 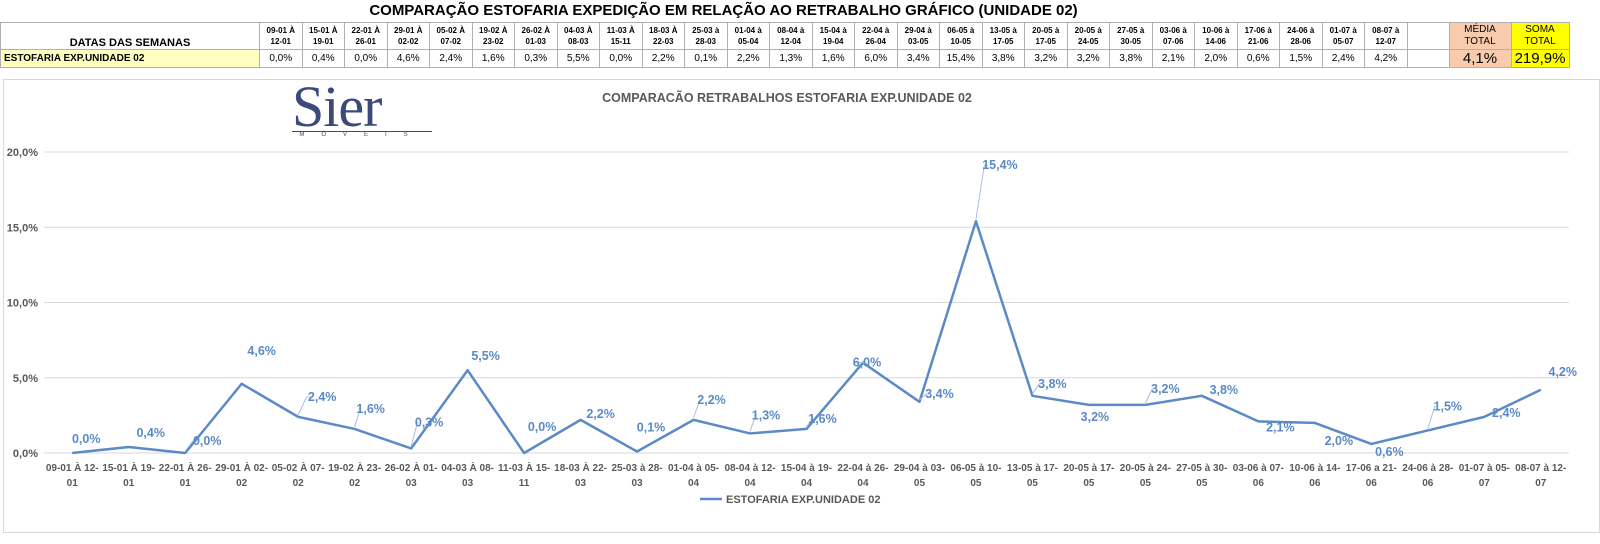 What do you see at coordinates (711, 400) in the screenshot?
I see `data-label: 2,2%` at bounding box center [711, 400].